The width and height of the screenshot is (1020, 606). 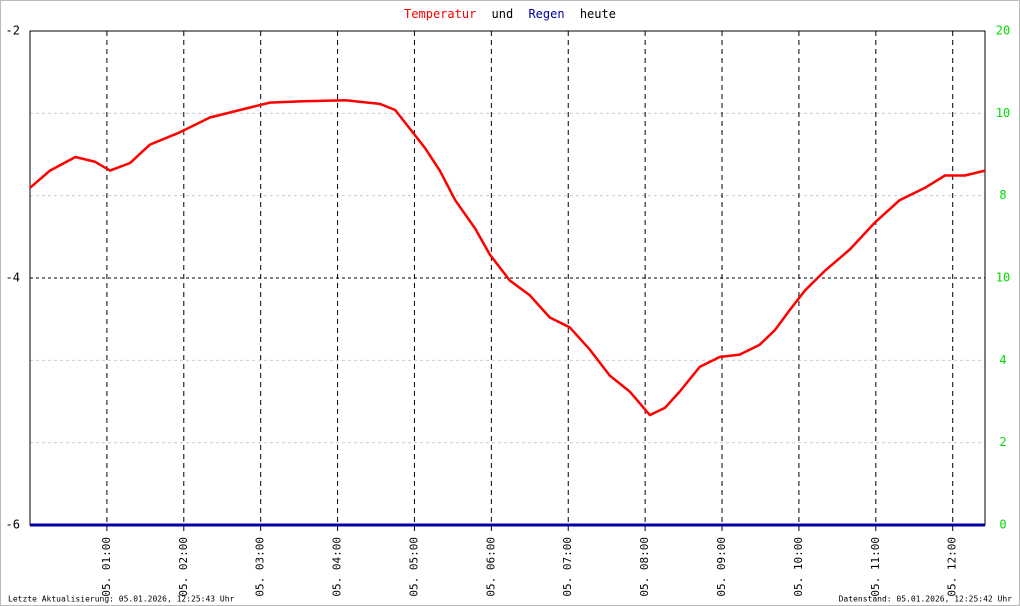 I want to click on x-tick-label: 05. 04:00, so click(x=337, y=567).